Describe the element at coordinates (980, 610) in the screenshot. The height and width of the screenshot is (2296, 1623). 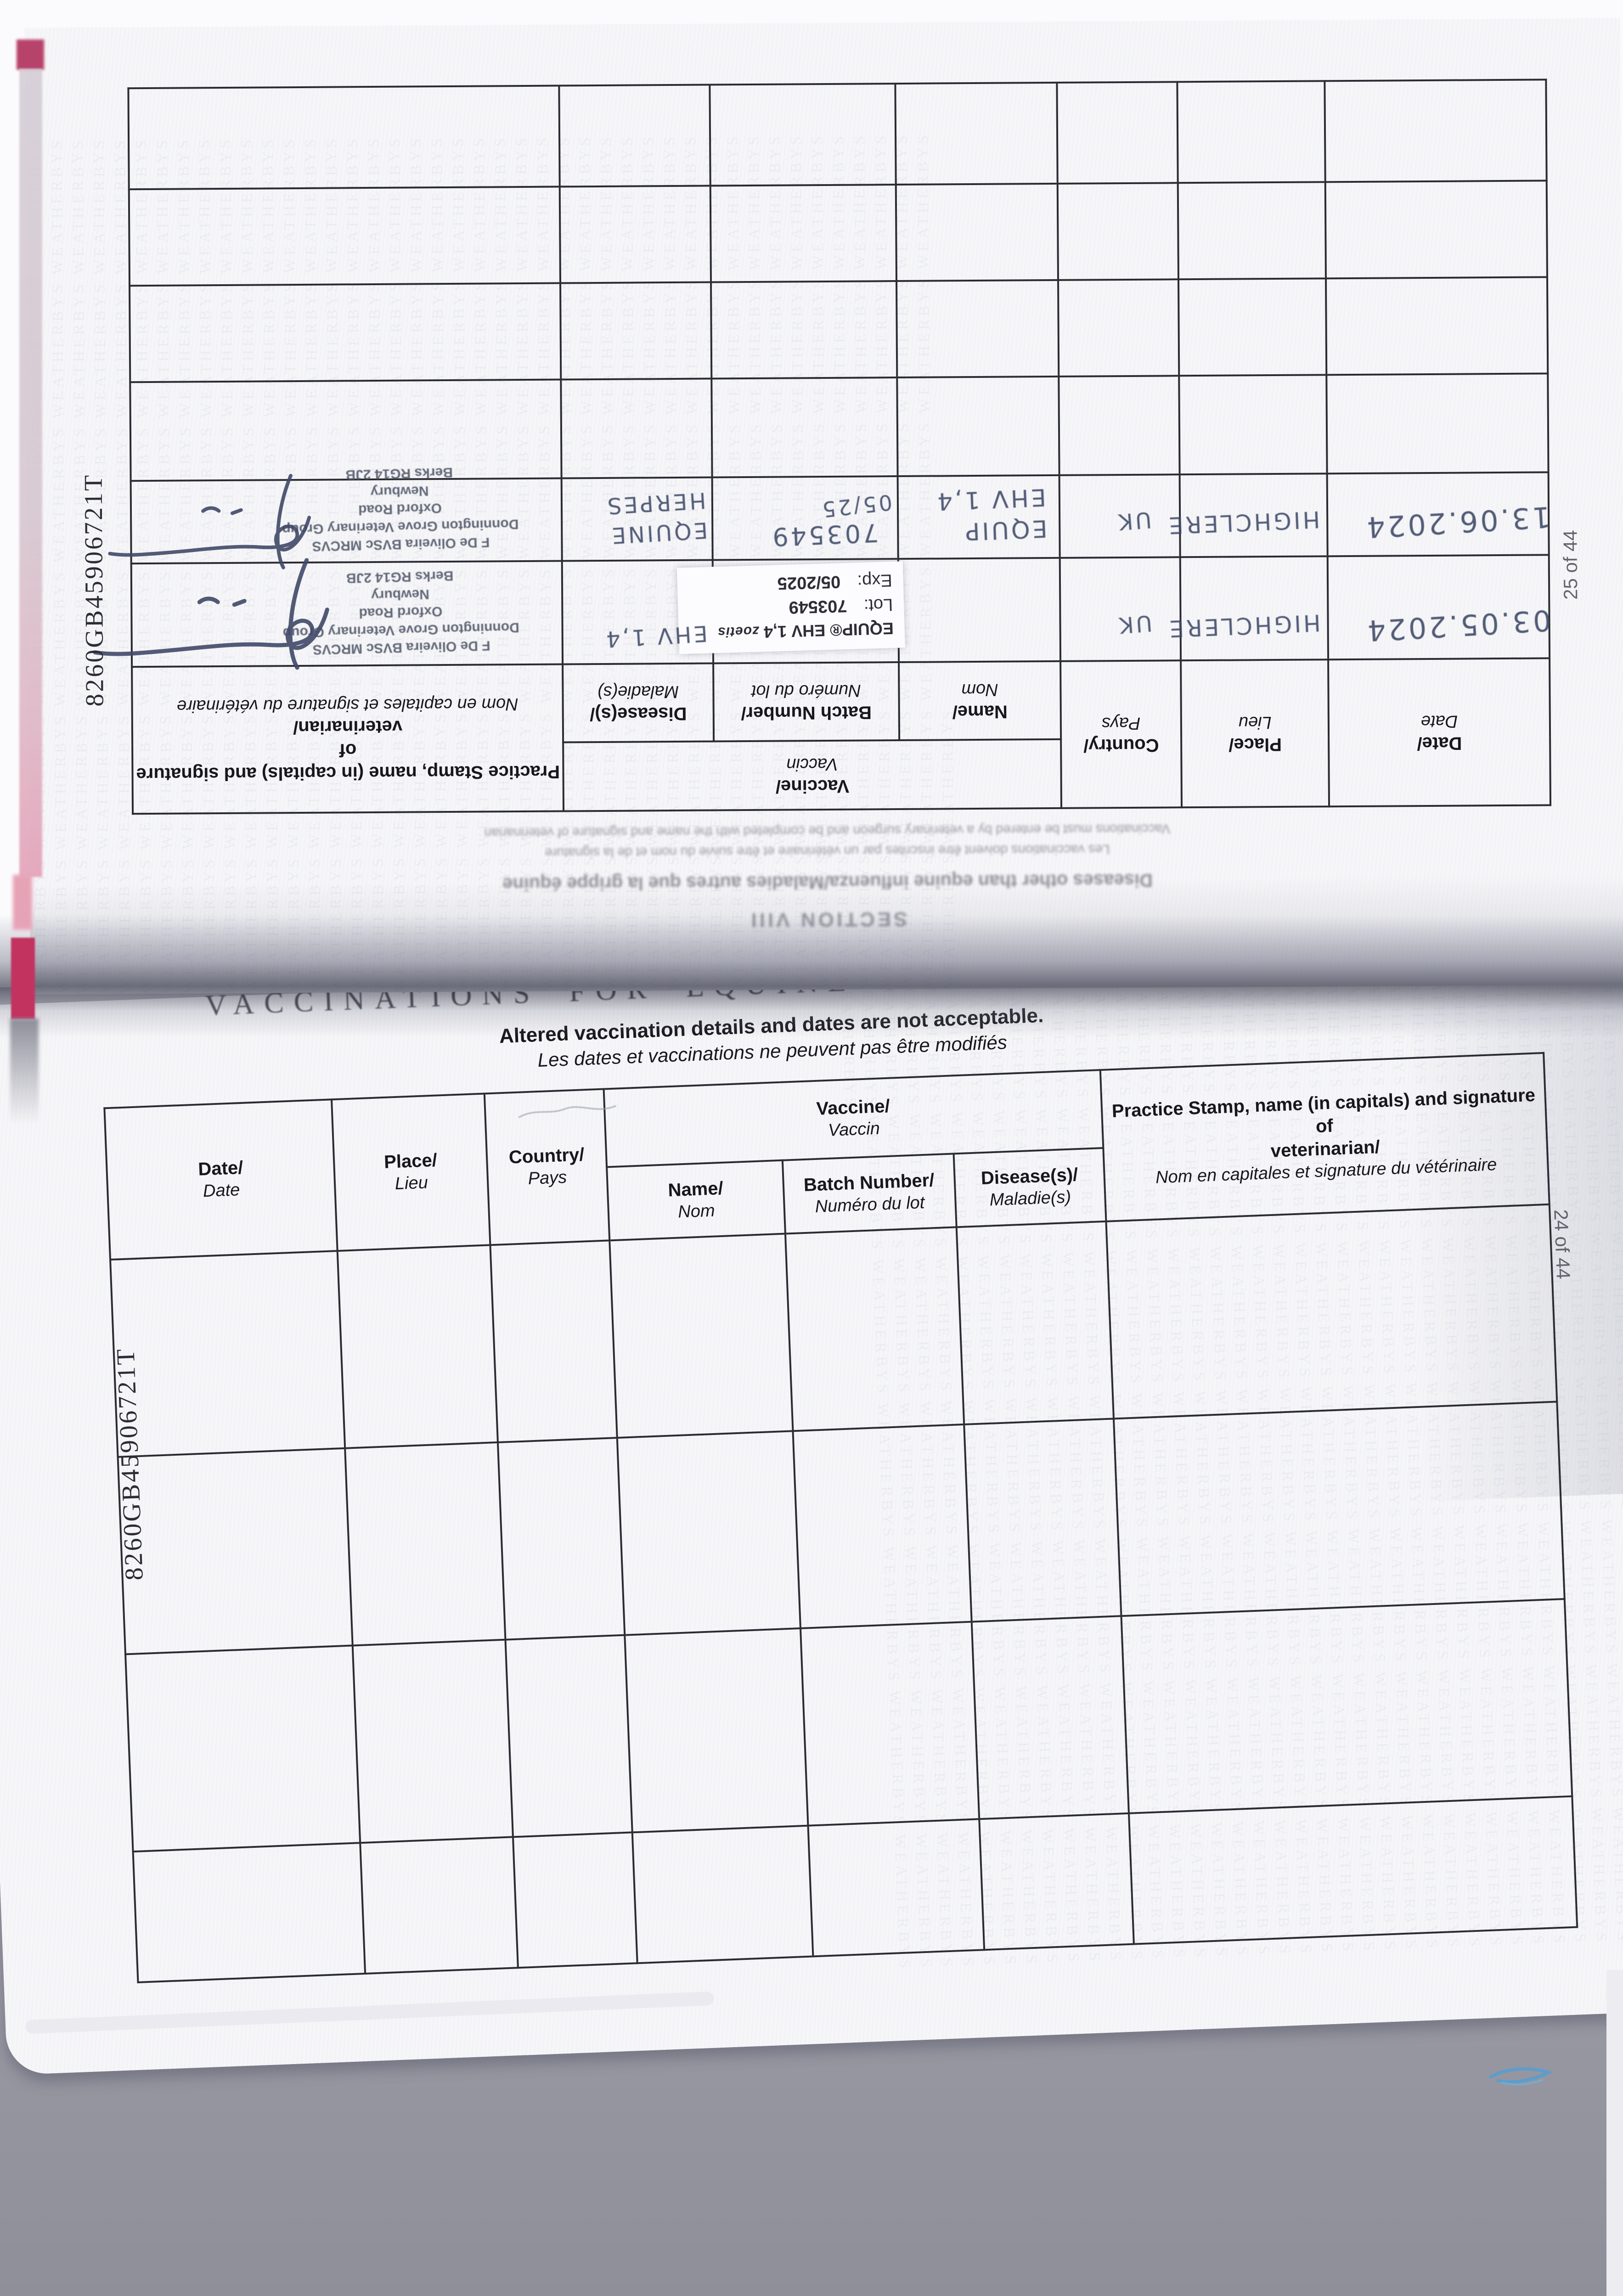
I see `cell-vaccine-name` at that location.